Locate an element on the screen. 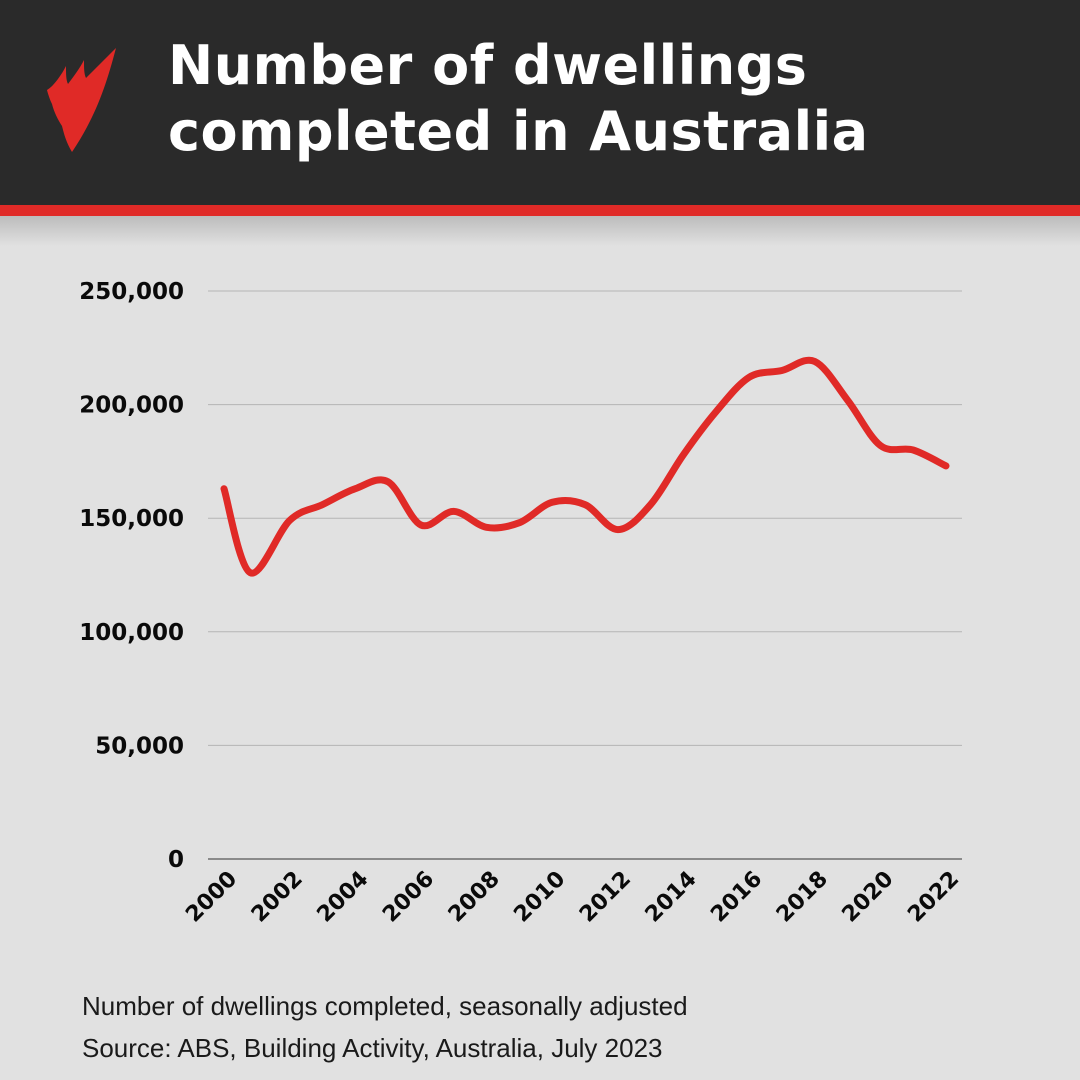 The width and height of the screenshot is (1080, 1080). y-tick-label: 250,000 is located at coordinates (131, 292).